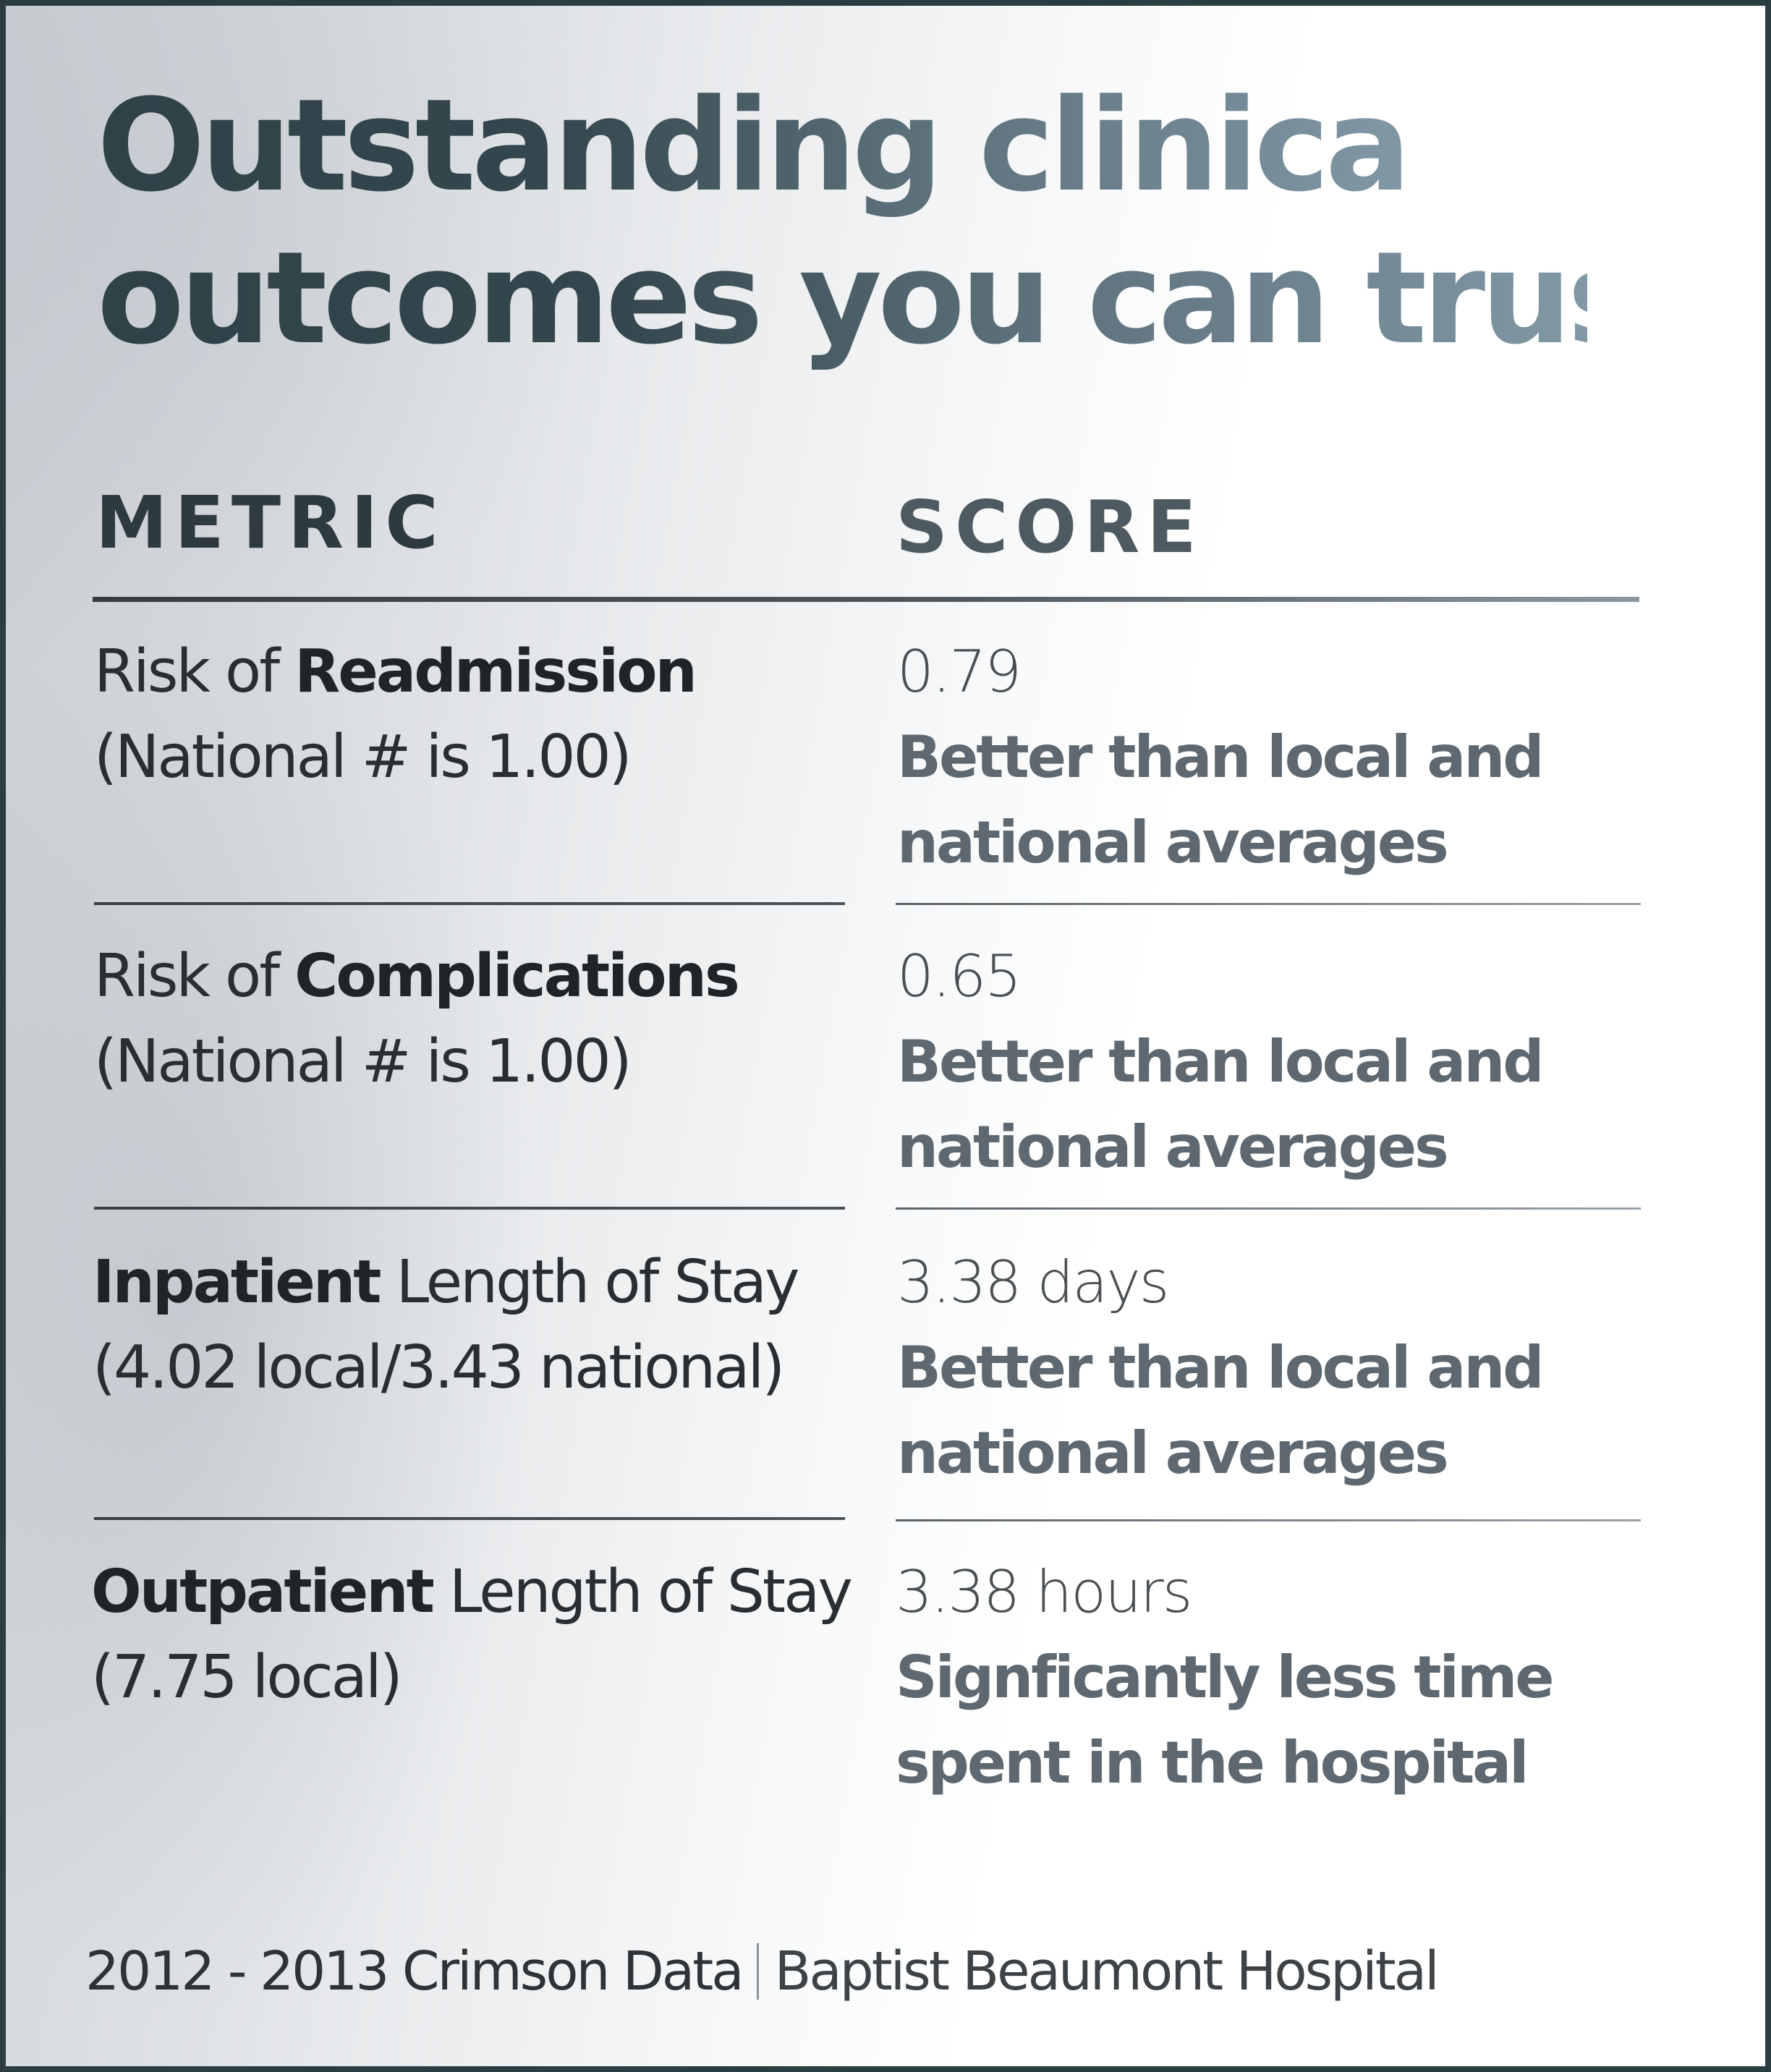 The height and width of the screenshot is (2072, 1771). I want to click on row-4-score-desc-line-2: spent in the hospital, so click(1212, 1762).